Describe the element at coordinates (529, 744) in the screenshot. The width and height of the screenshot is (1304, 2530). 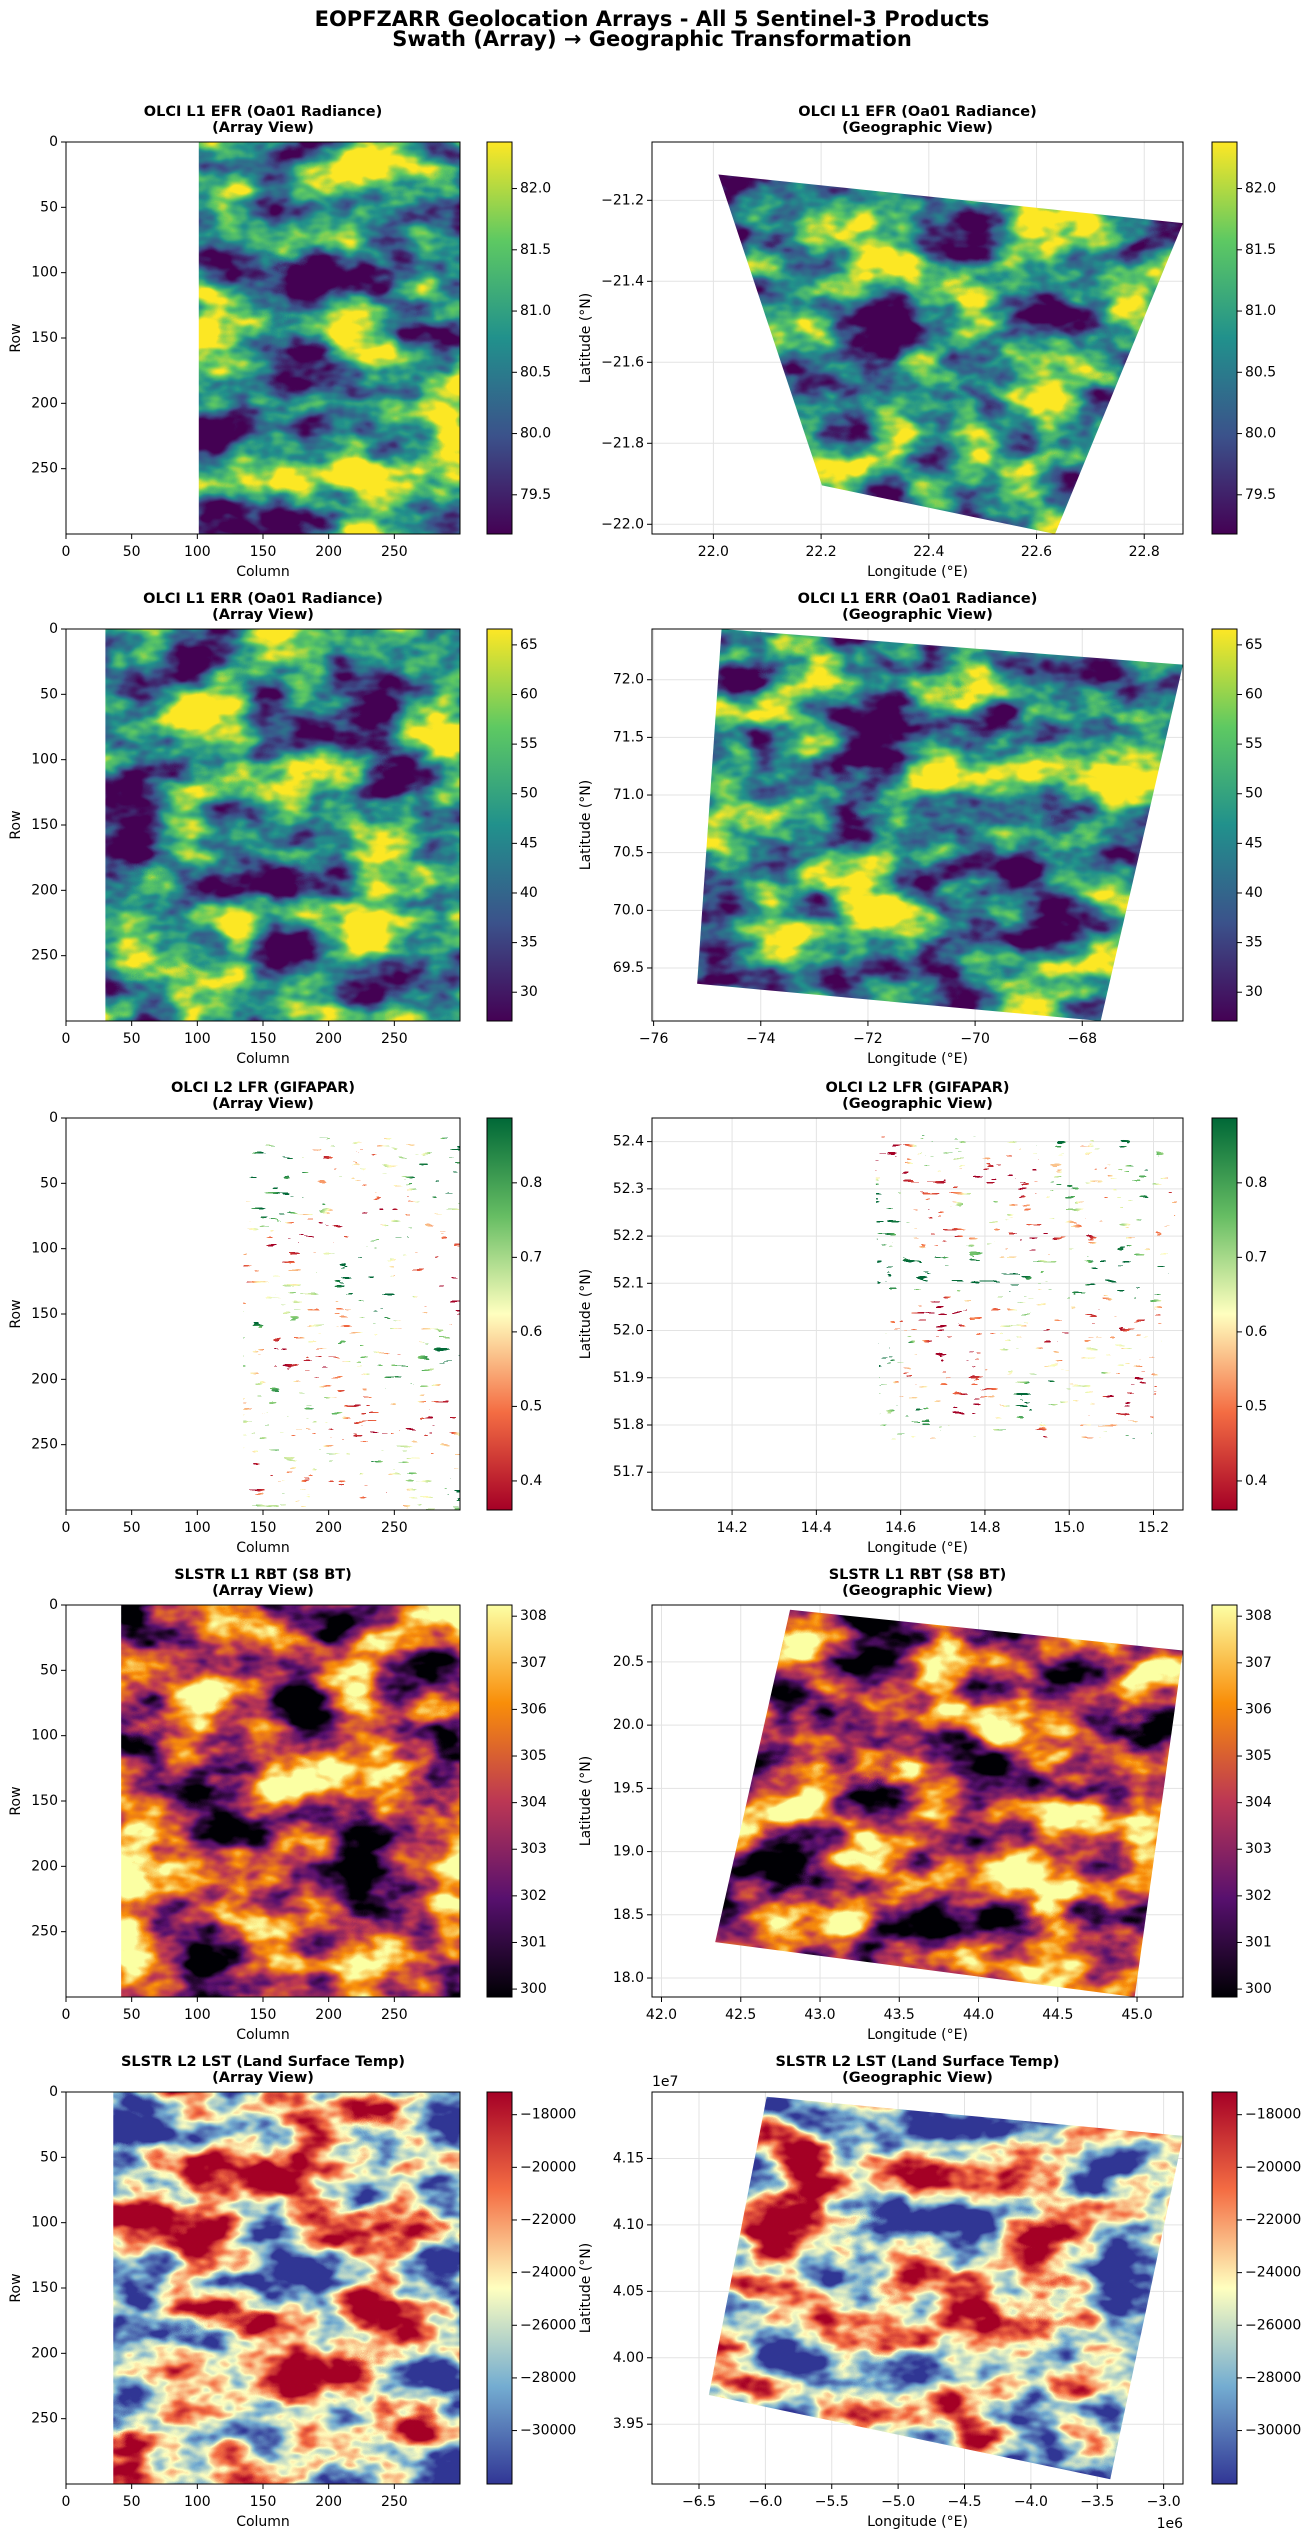
I see `colorbar-tick-label: 55` at that location.